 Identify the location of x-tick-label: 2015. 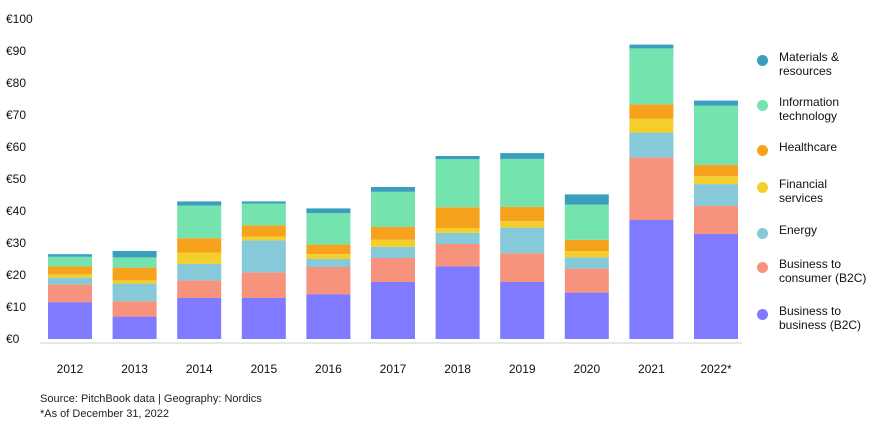
(263, 369).